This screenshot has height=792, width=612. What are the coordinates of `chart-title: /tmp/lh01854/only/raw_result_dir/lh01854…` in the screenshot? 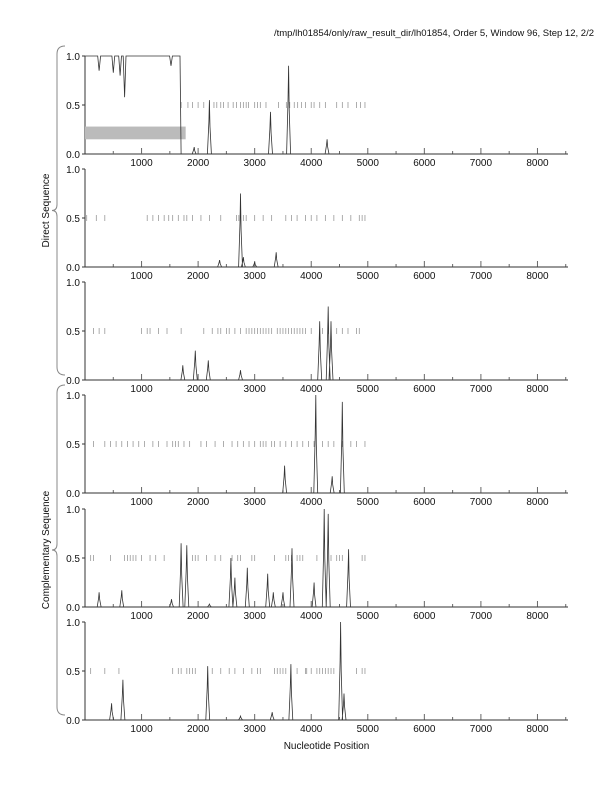 It's located at (433, 33).